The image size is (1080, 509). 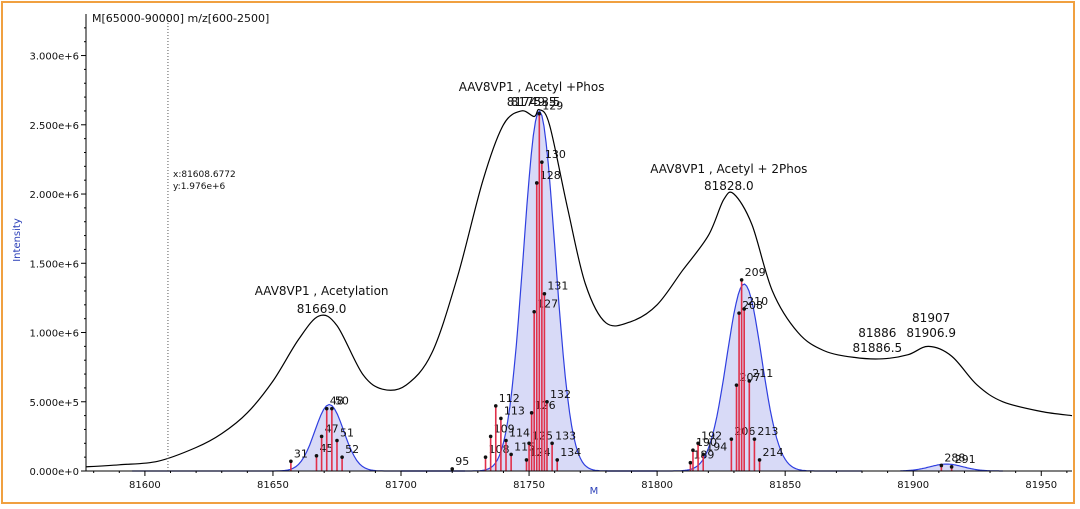 What do you see at coordinates (519, 433) in the screenshot?
I see `stick-label-114: 114` at bounding box center [519, 433].